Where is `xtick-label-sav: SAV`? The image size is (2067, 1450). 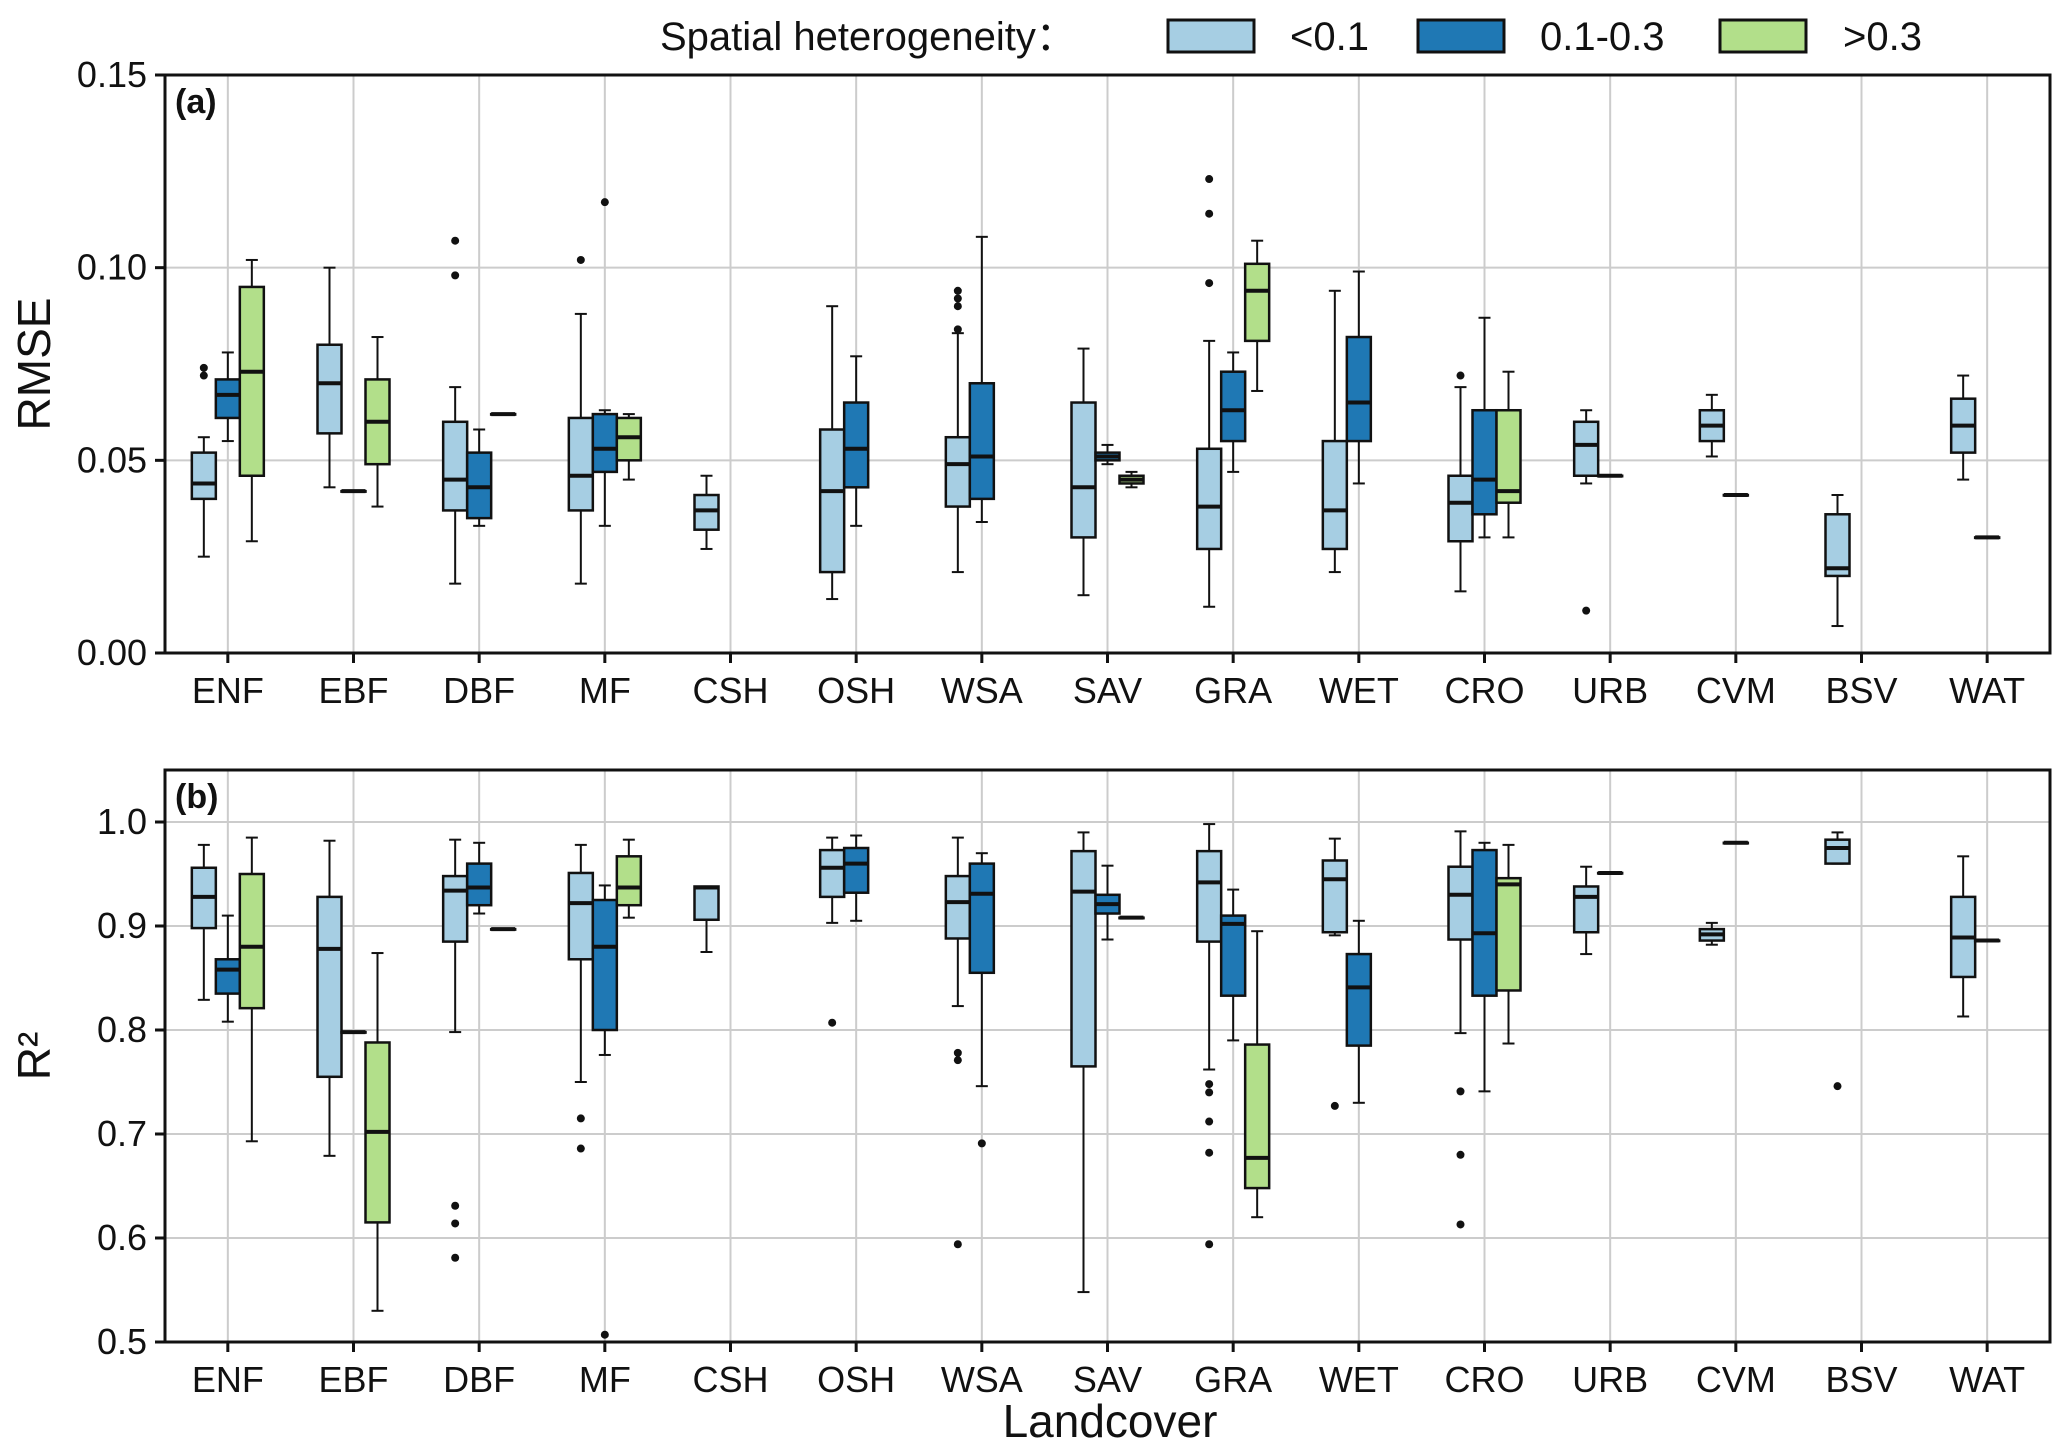
xtick-label-sav: SAV is located at coordinates (1107, 1379).